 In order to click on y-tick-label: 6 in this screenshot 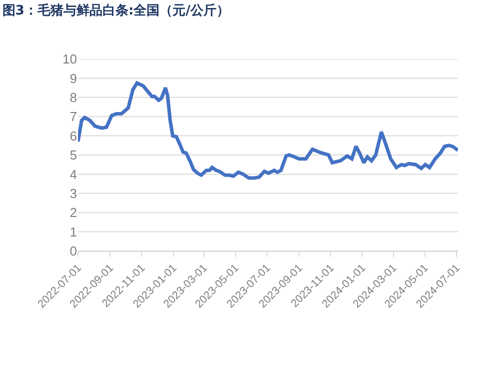, I will do `click(73, 136)`.